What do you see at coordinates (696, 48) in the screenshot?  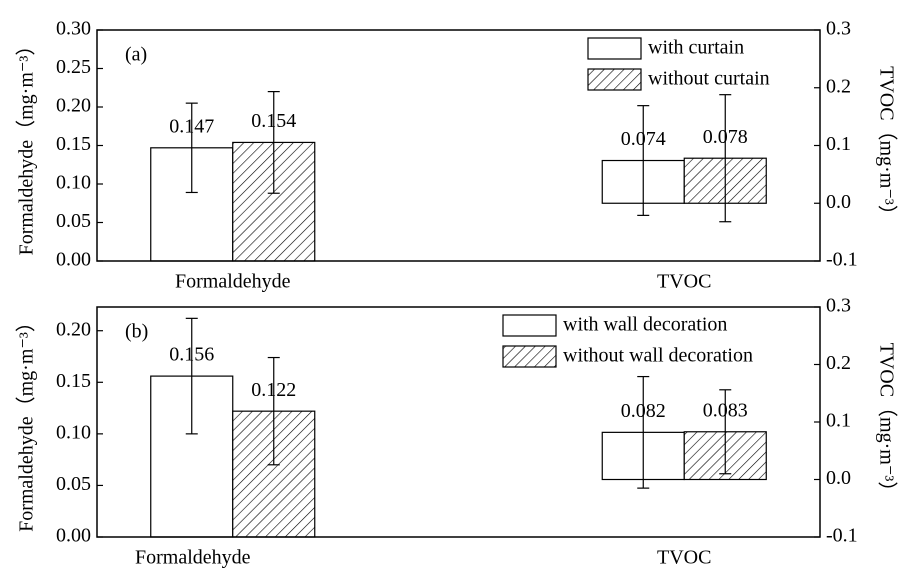 I see `legend-label: with curtain` at bounding box center [696, 48].